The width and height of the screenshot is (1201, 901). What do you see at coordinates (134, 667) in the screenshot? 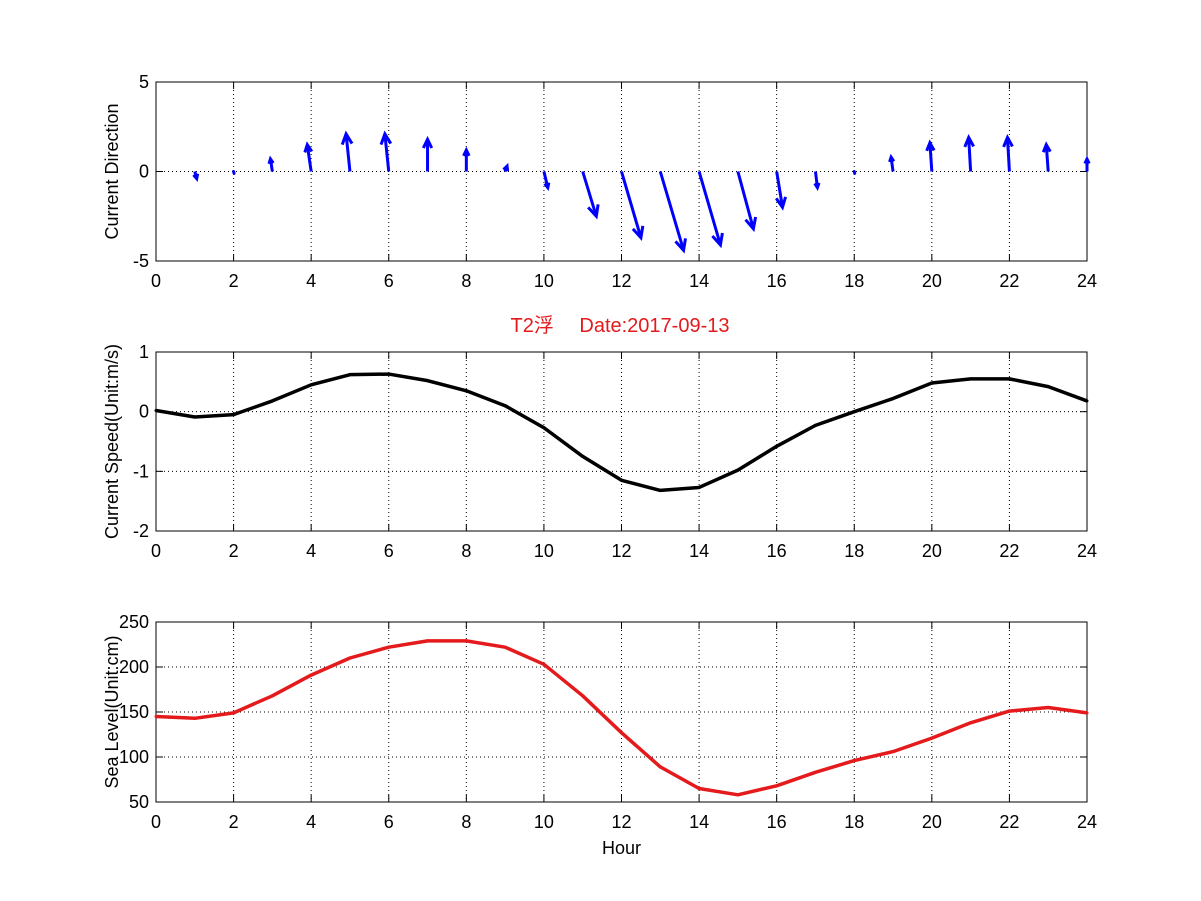
I see `y-tick-label: 200` at bounding box center [134, 667].